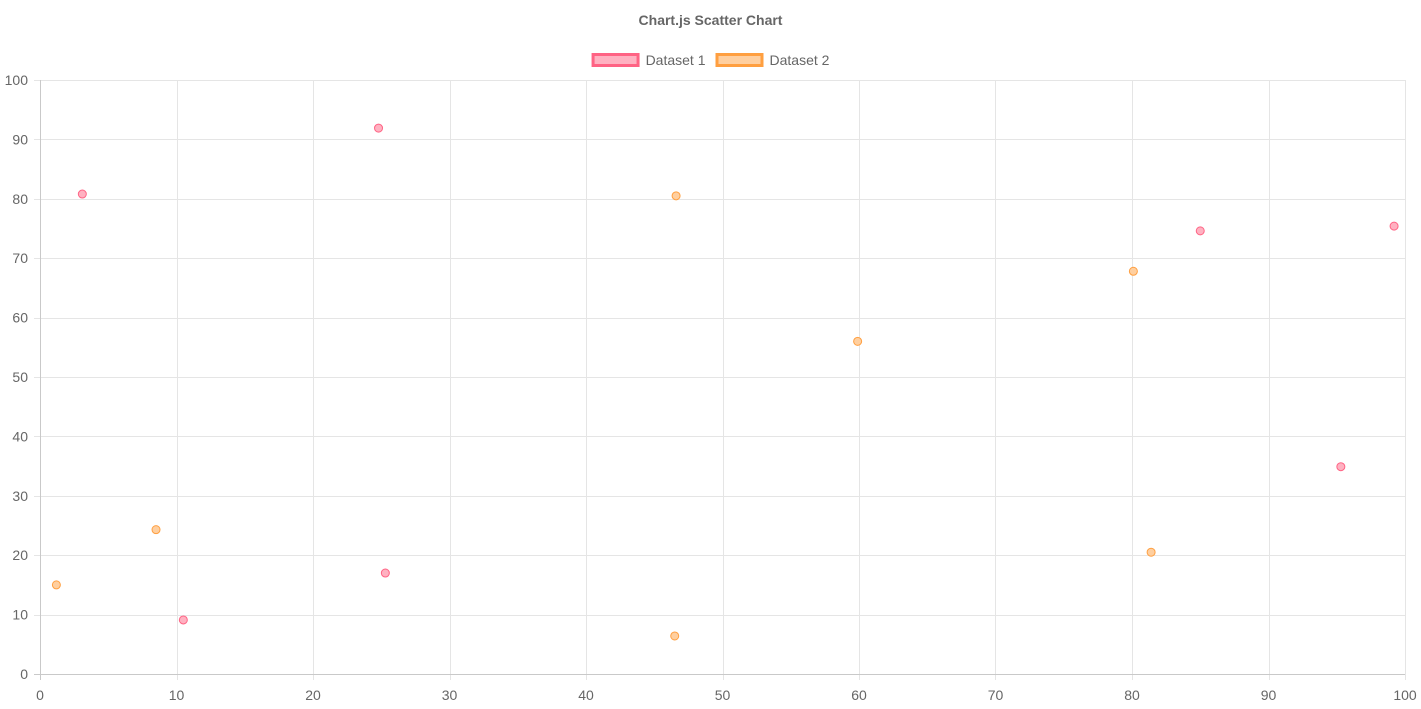  Describe the element at coordinates (20, 436) in the screenshot. I see `y-tick-label: 40` at that location.